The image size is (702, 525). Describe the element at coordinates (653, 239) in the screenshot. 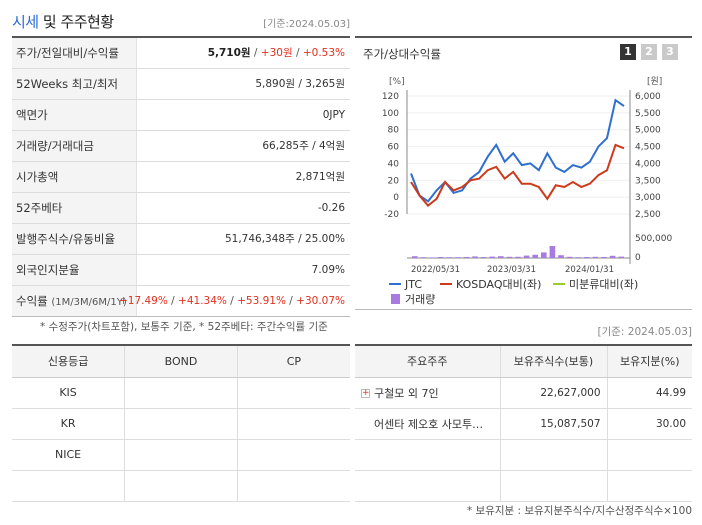

I see `volume-tick-label: 500,000` at that location.